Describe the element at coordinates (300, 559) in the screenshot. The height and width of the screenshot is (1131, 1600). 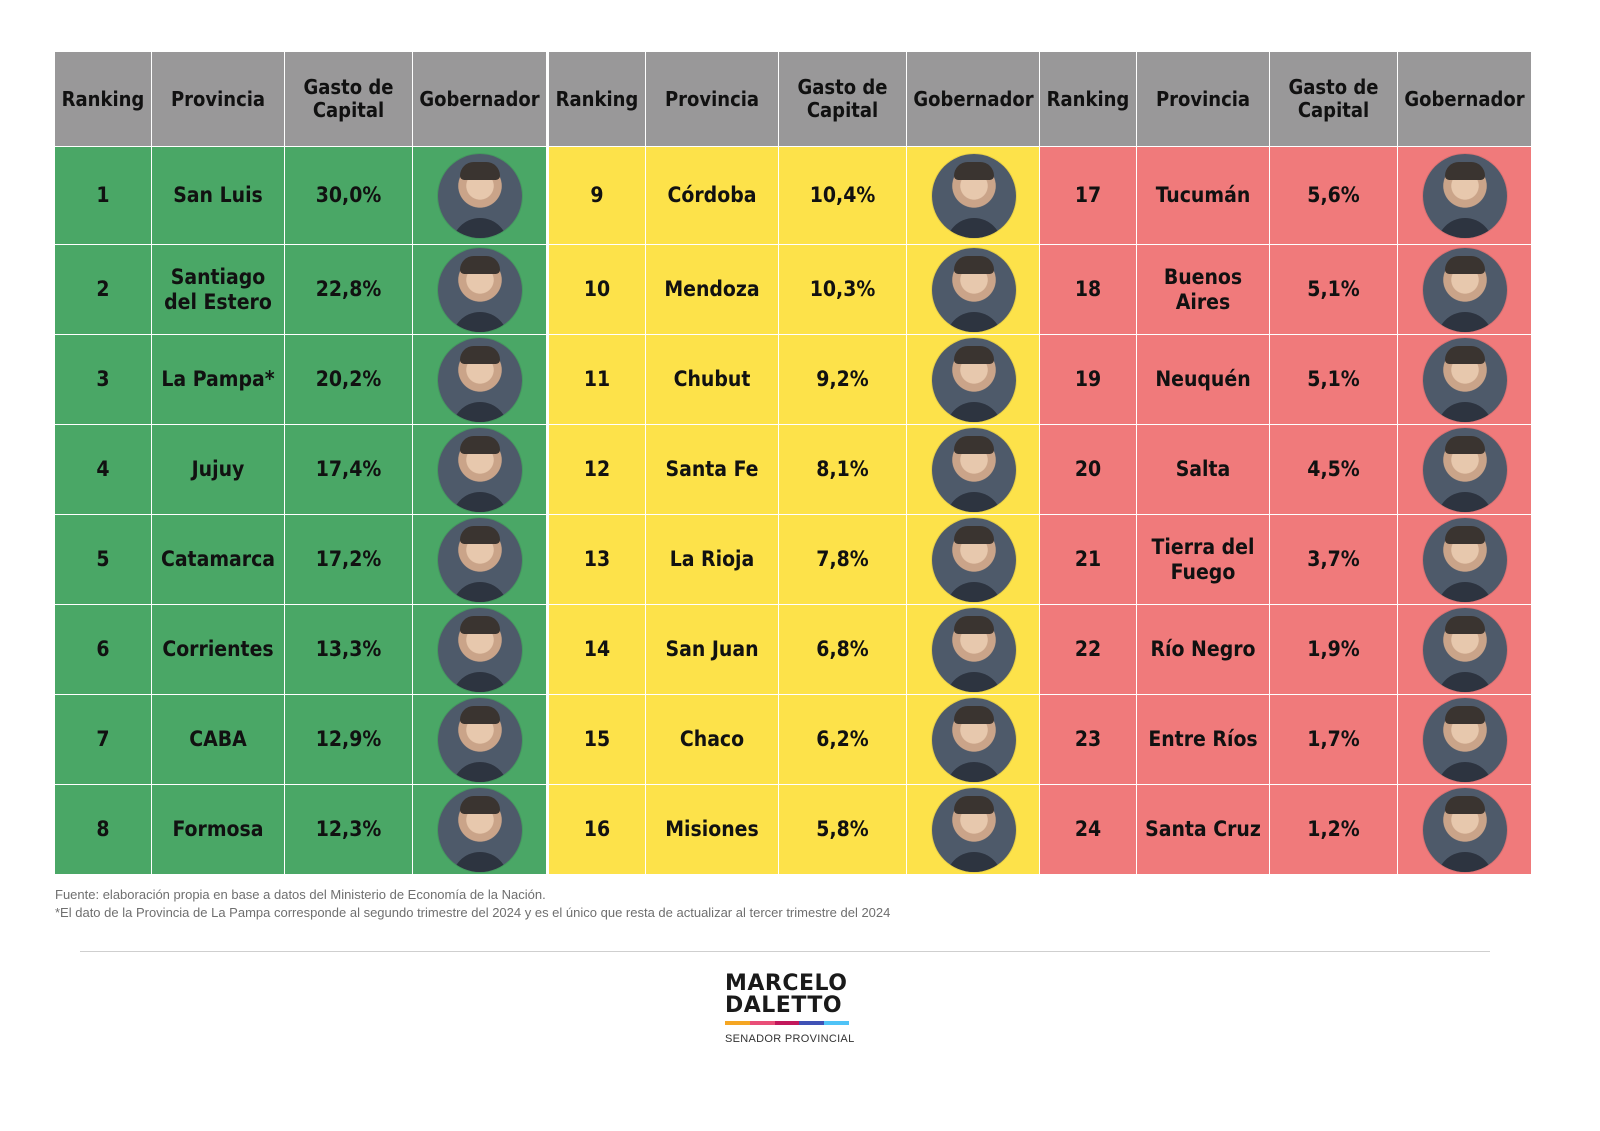
I see `table-row: 5 Catamarca 17,2%` at that location.